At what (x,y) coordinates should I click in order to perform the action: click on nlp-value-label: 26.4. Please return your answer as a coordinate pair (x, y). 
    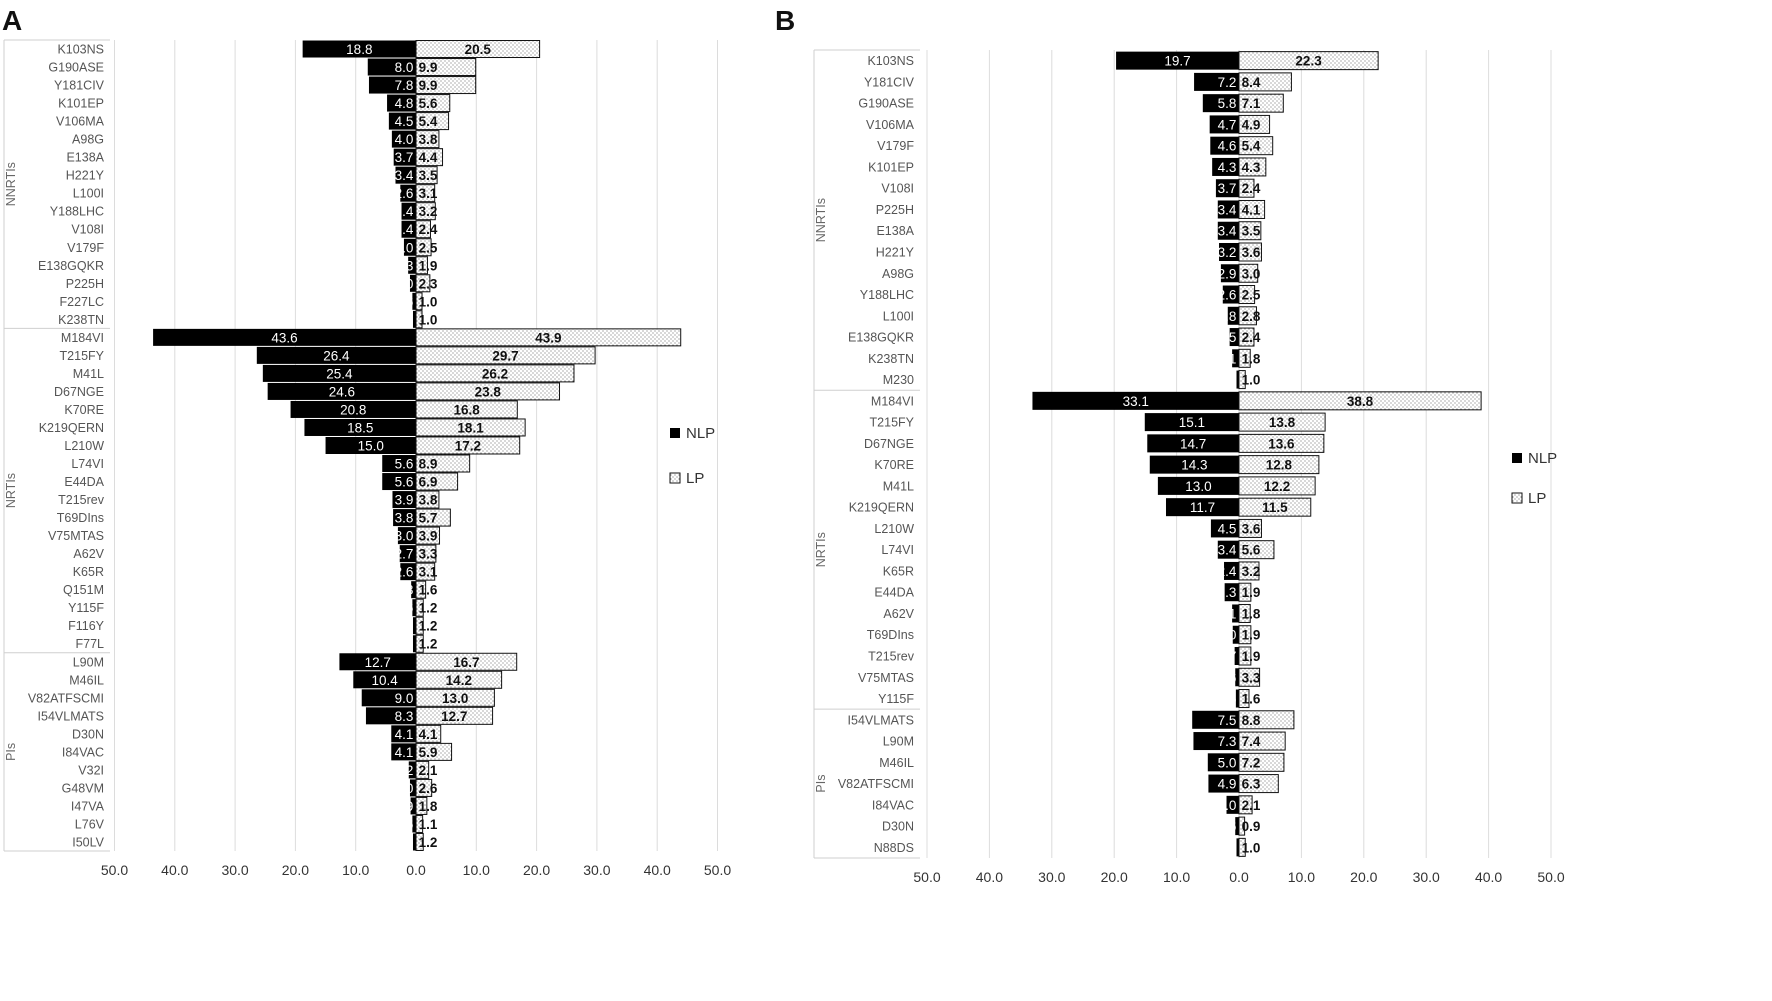
    Looking at the image, I should click on (336, 355).